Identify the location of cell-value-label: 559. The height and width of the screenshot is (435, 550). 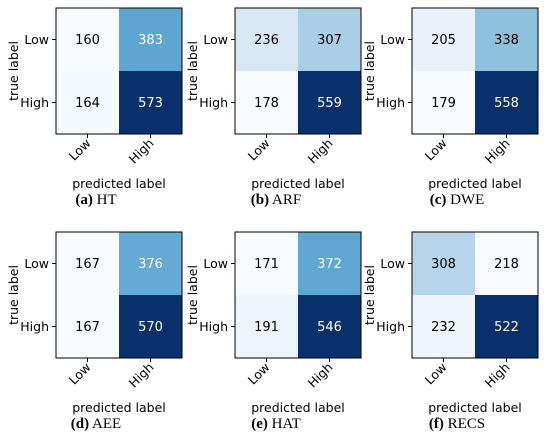
(329, 103).